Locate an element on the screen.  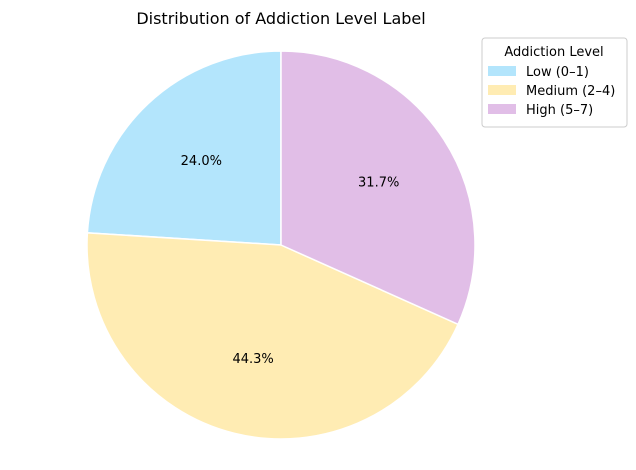
pie-label-high: 31.7% is located at coordinates (378, 183).